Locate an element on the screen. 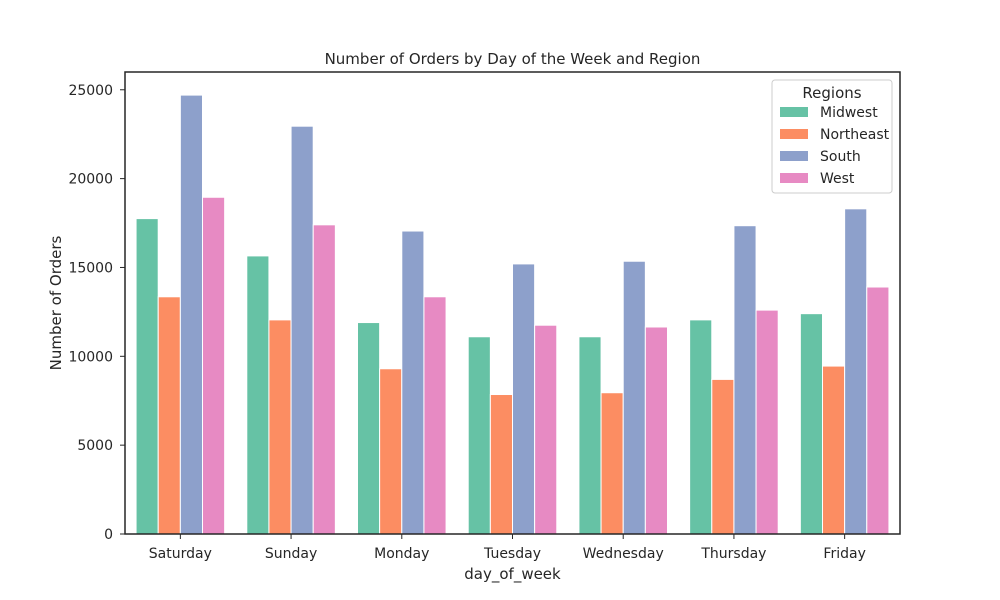  bar-west-tuesday is located at coordinates (546, 429).